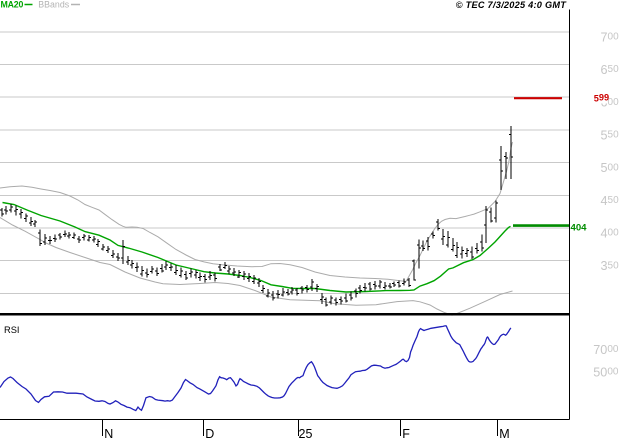 This screenshot has width=627, height=445. What do you see at coordinates (606, 350) in the screenshot?
I see `svg-text: 7000` at bounding box center [606, 350].